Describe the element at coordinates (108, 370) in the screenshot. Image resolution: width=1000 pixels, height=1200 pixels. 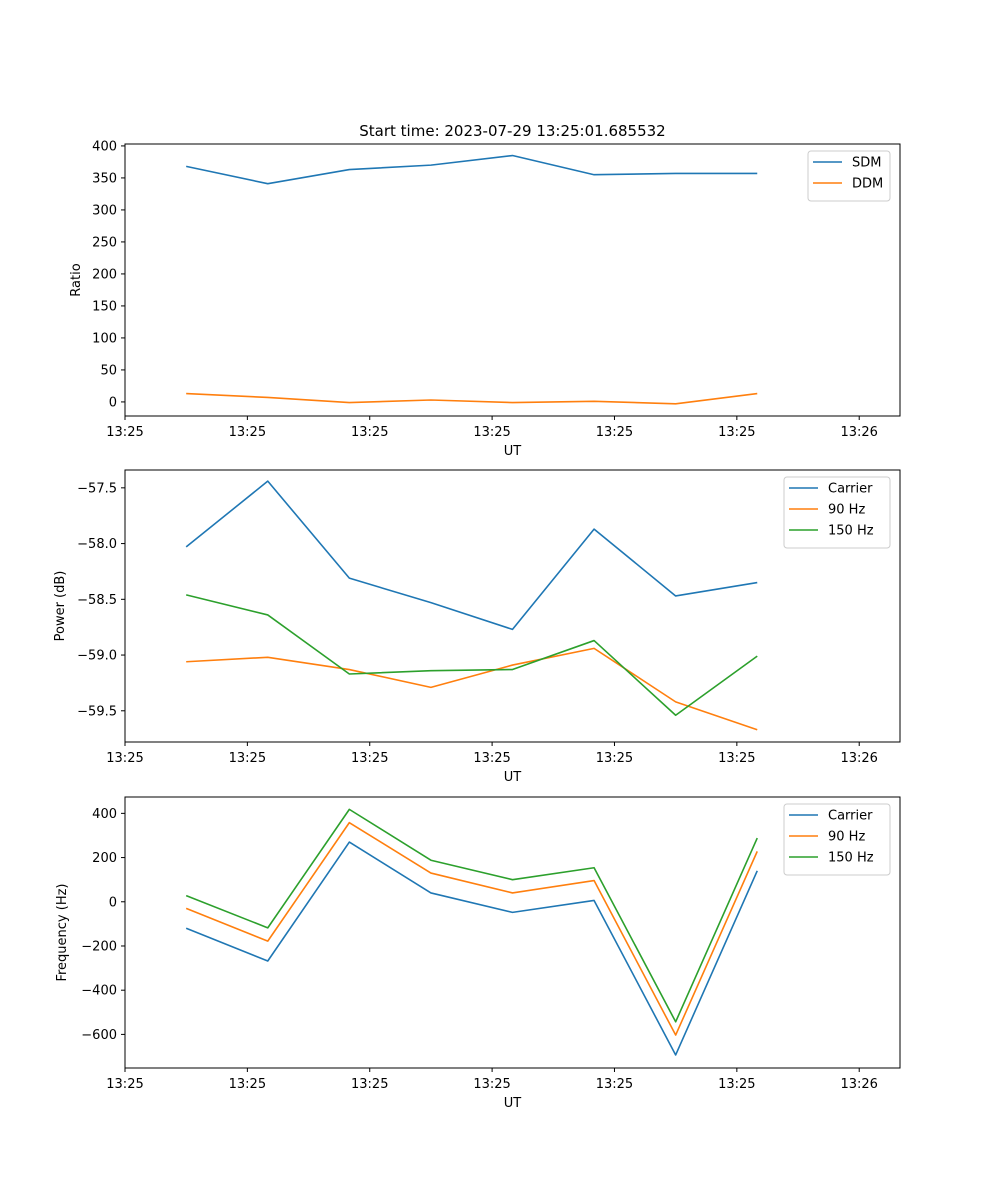
I see `y-tick-label: 50` at that location.